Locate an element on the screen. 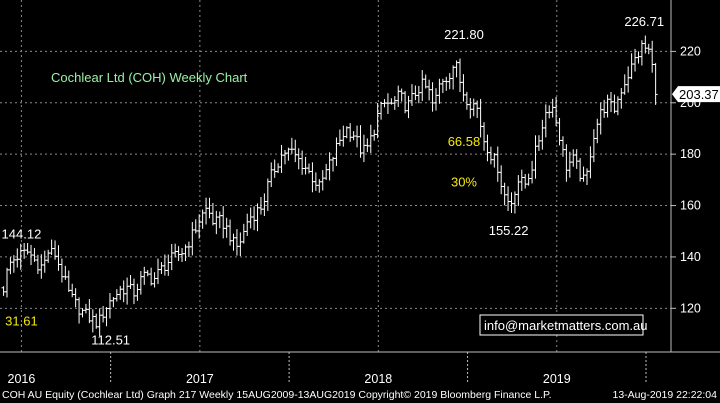 This screenshot has height=403, width=720. last-price-tag-shape is located at coordinates (696, 94).